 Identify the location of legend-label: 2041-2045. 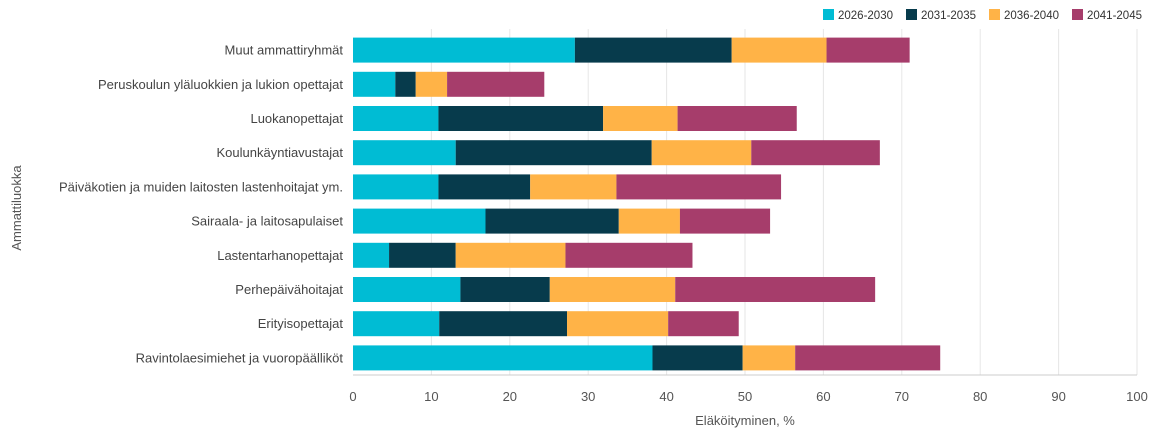
(1114, 16).